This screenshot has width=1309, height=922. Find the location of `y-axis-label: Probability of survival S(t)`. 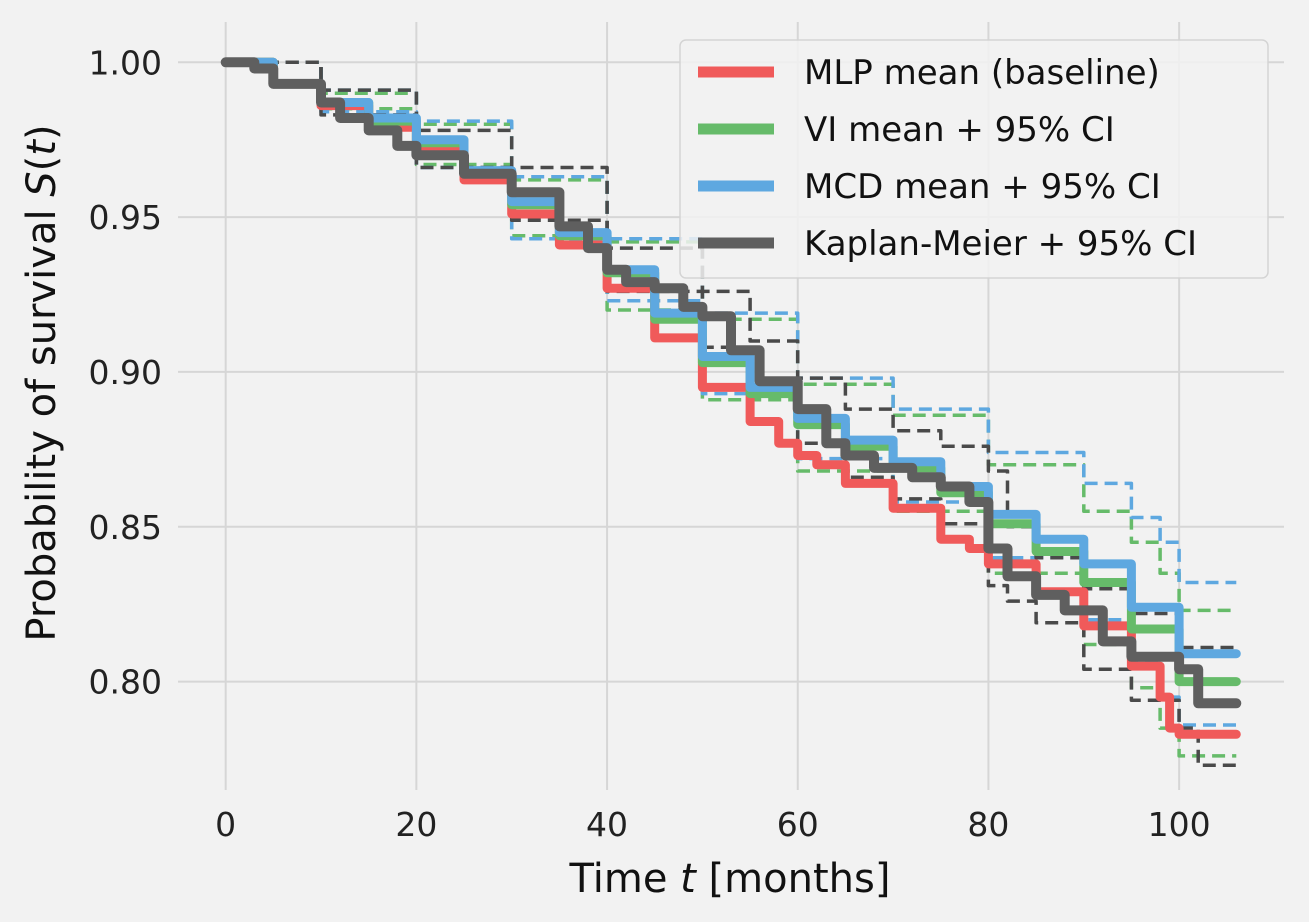

y-axis-label: Probability of survival S(t) is located at coordinates (42, 382).